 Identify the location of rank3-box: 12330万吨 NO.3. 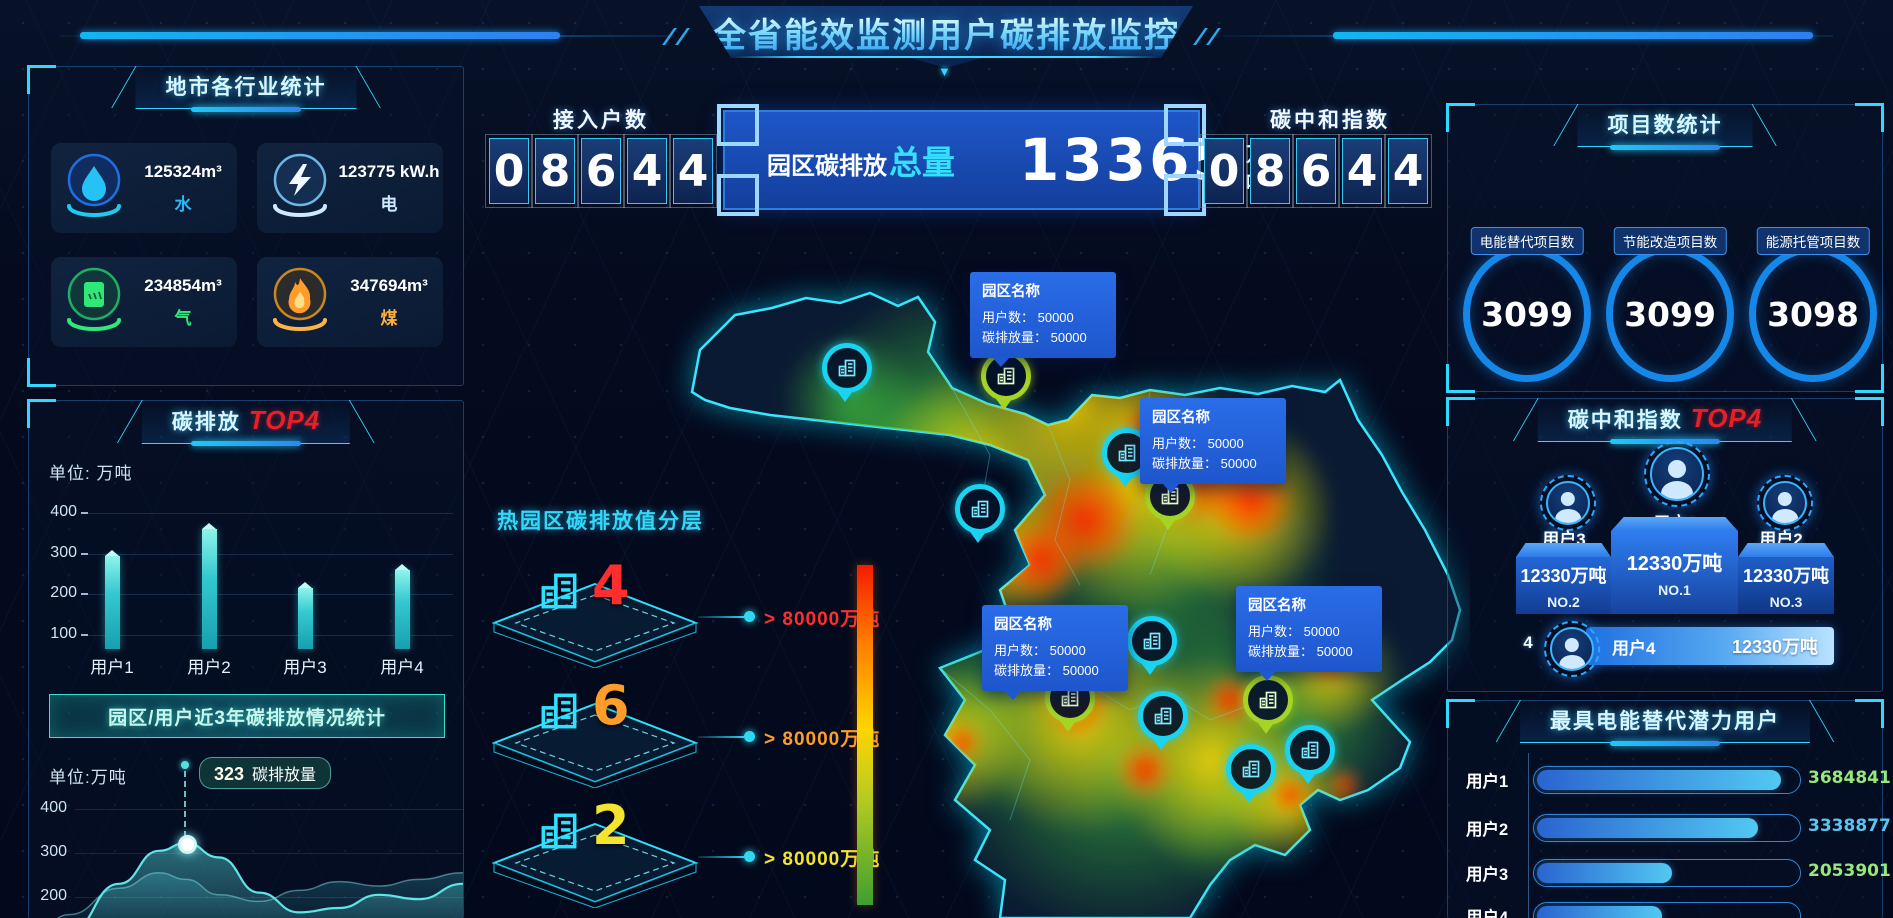
(1786, 585).